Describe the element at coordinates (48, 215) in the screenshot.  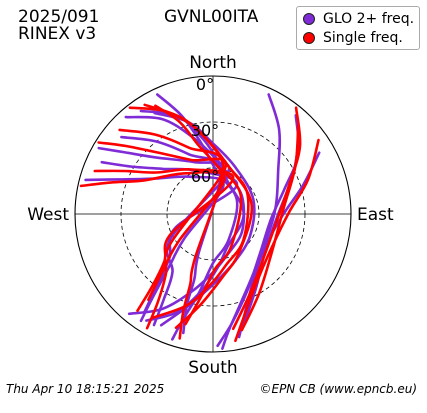
I see `direction-west: West` at that location.